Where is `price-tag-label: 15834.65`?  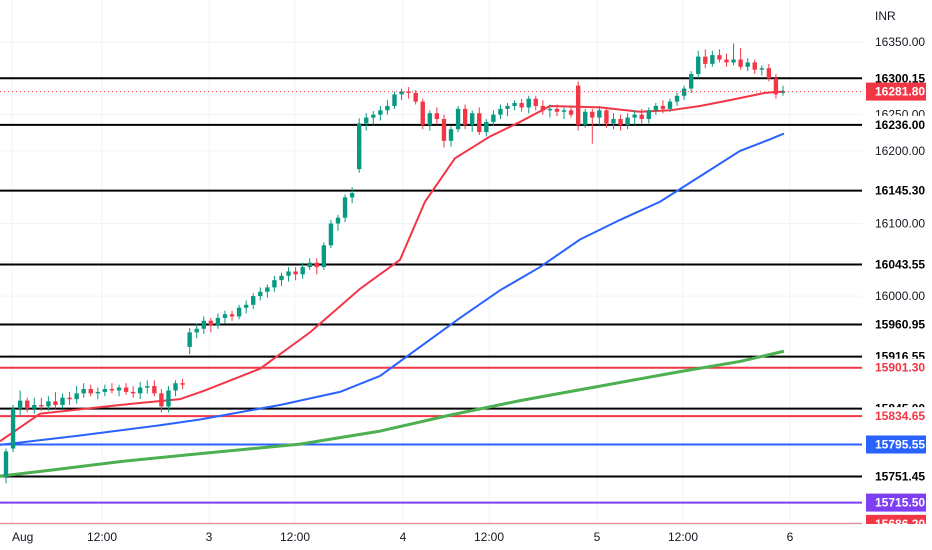 price-tag-label: 15834.65 is located at coordinates (900, 416).